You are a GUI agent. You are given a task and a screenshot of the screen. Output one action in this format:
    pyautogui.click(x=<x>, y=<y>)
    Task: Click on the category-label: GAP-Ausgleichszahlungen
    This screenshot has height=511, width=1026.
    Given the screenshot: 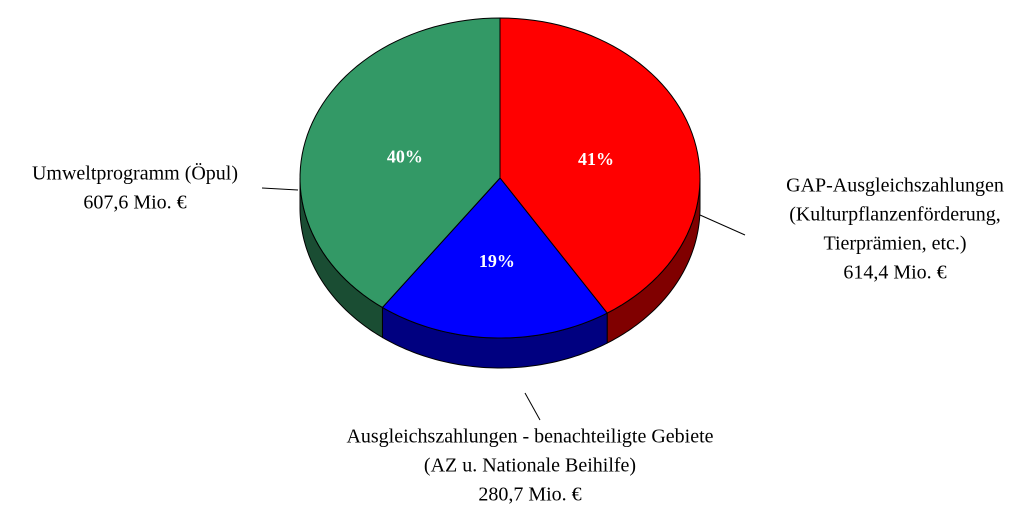 What is the action you would take?
    pyautogui.click(x=895, y=186)
    